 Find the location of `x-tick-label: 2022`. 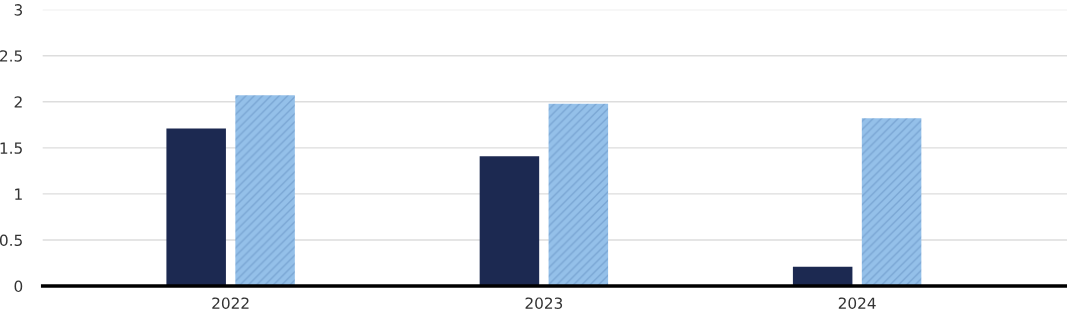

x-tick-label: 2022 is located at coordinates (230, 303).